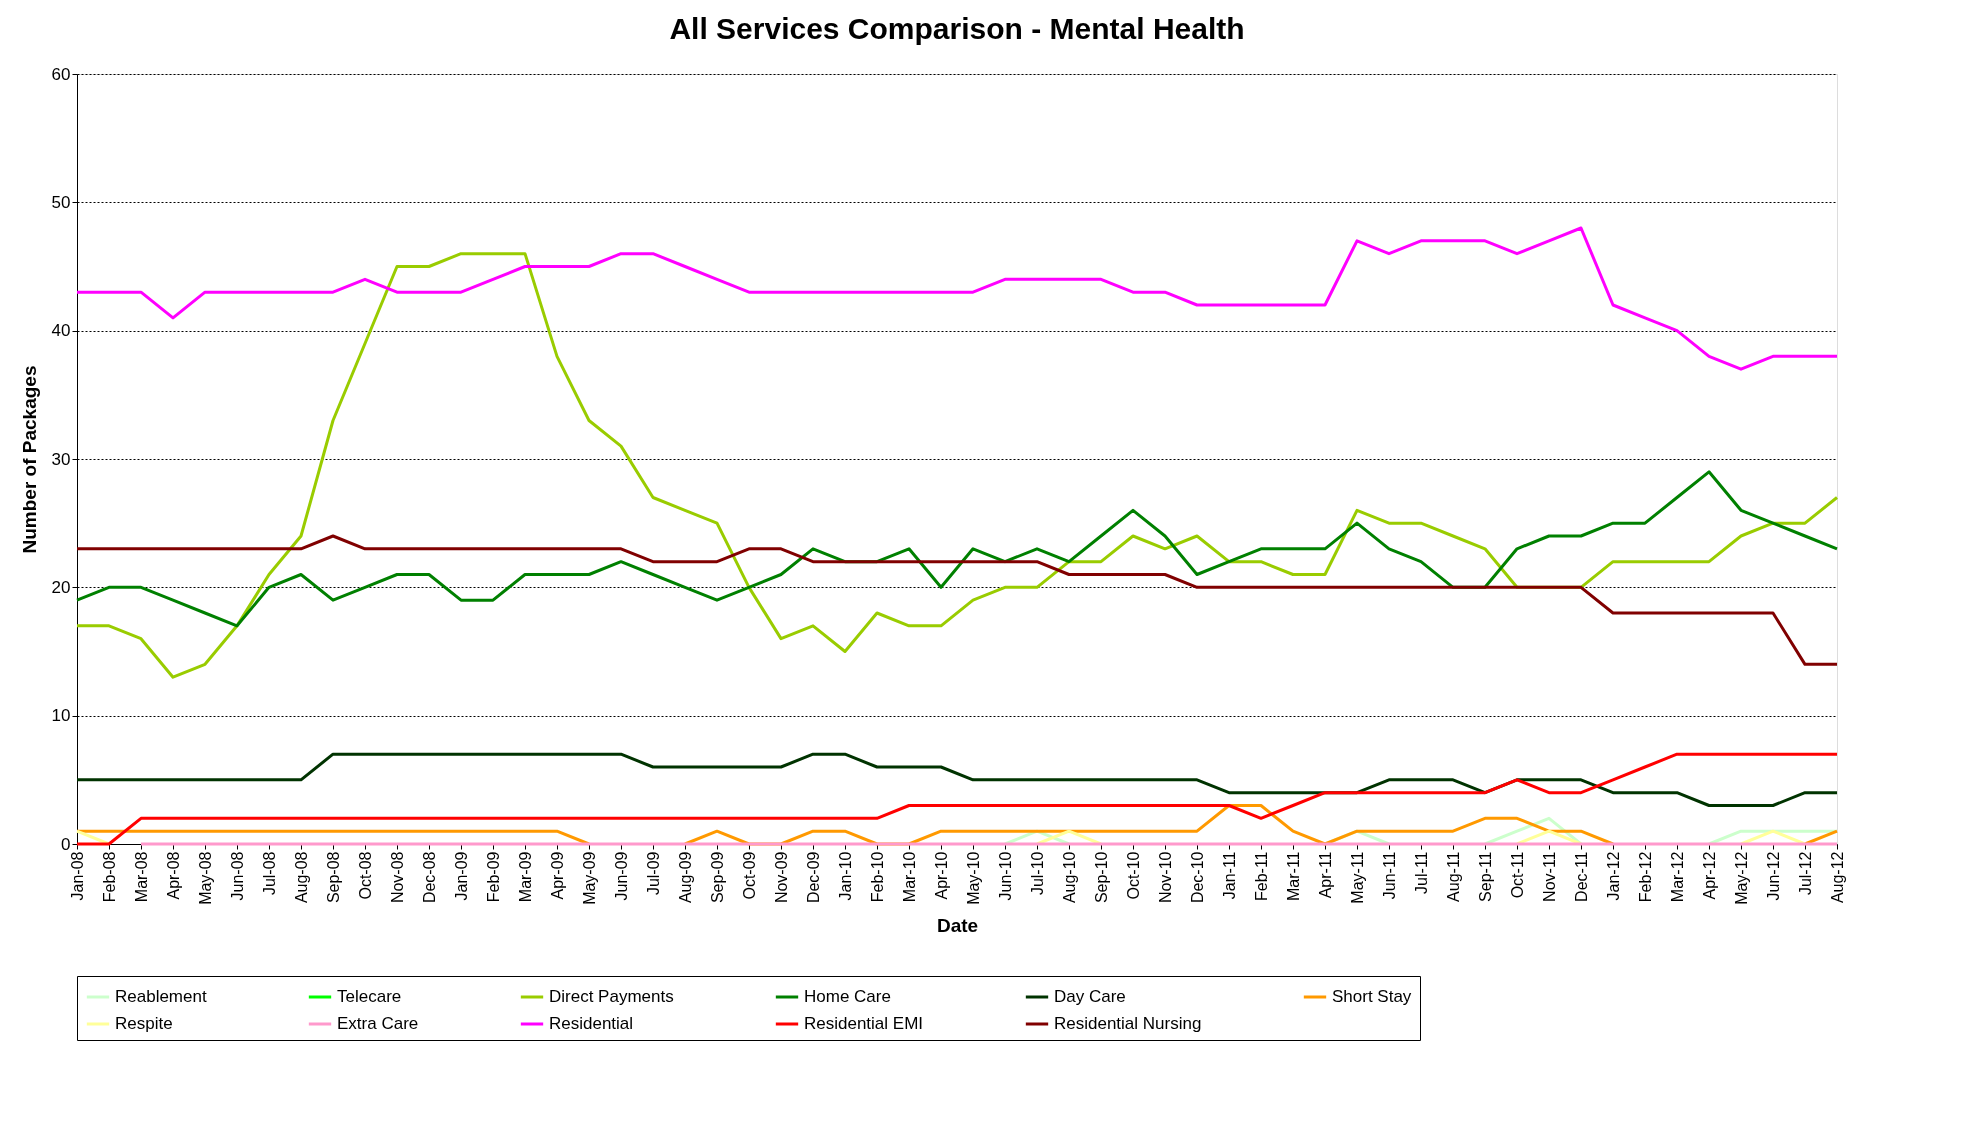 The image size is (1986, 1143). I want to click on x-tick-label: Jun-10, so click(1005, 876).